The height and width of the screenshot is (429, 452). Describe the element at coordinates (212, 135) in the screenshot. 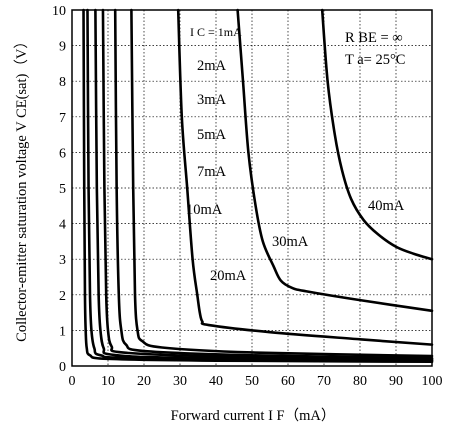

I see `curve-label-5ma: 5mA` at that location.